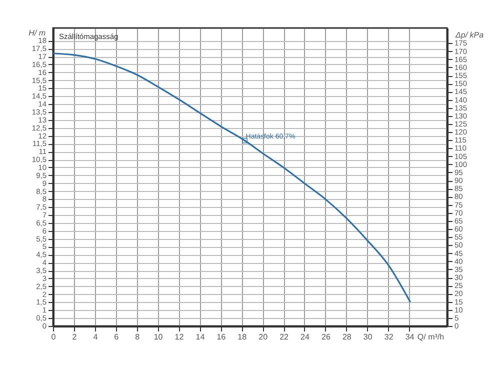 Image resolution: width=500 pixels, height=373 pixels. What do you see at coordinates (243, 337) in the screenshot?
I see `x-tick-label: 18` at bounding box center [243, 337].